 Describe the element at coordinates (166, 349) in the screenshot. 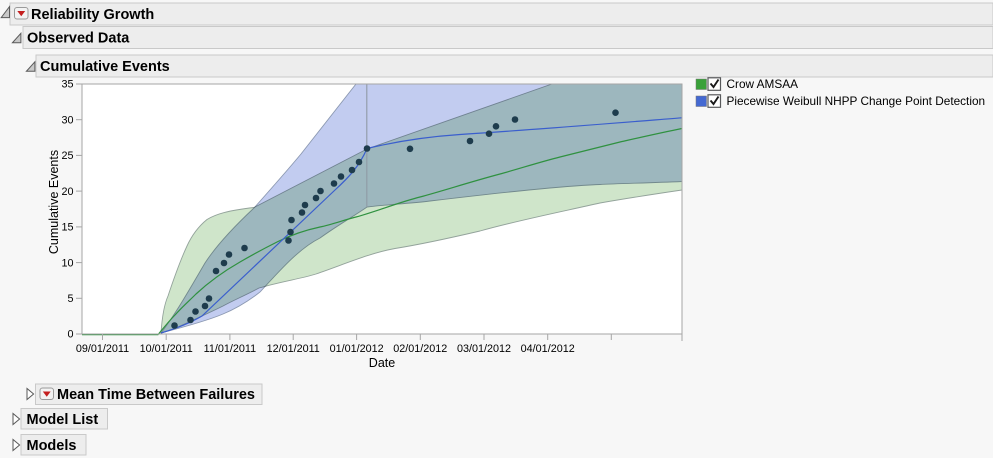

I see `svg-text: 10/01/2011` at that location.